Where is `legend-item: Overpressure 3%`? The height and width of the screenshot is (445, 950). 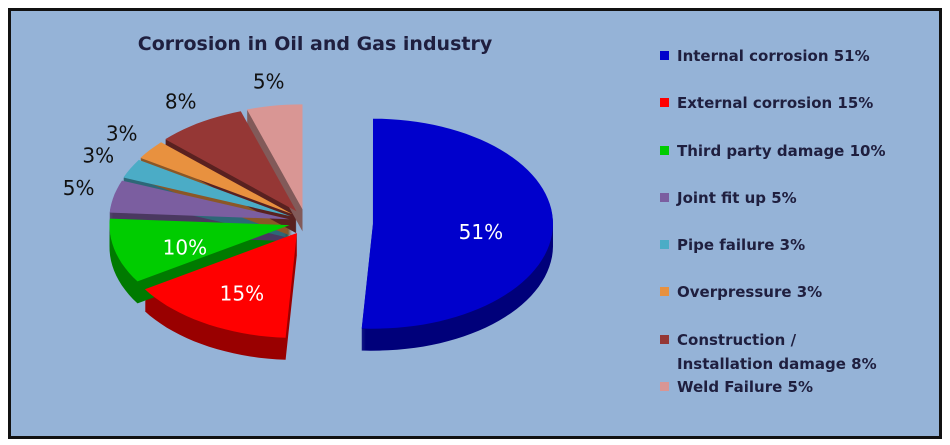
legend-item: Overpressure 3% is located at coordinates (780, 303).